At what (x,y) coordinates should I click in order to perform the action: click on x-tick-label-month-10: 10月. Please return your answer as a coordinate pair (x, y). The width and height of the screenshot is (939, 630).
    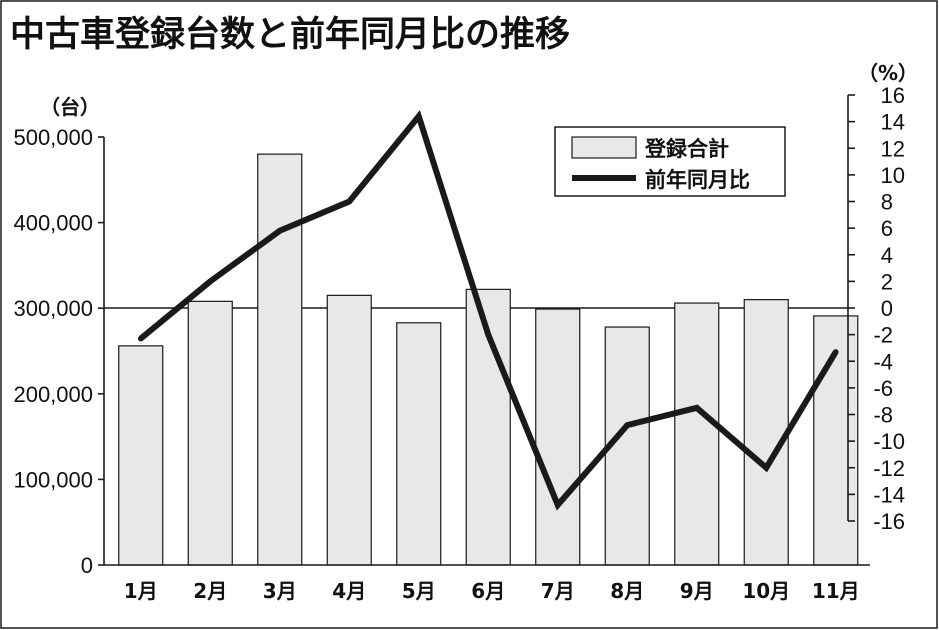
    Looking at the image, I should click on (766, 591).